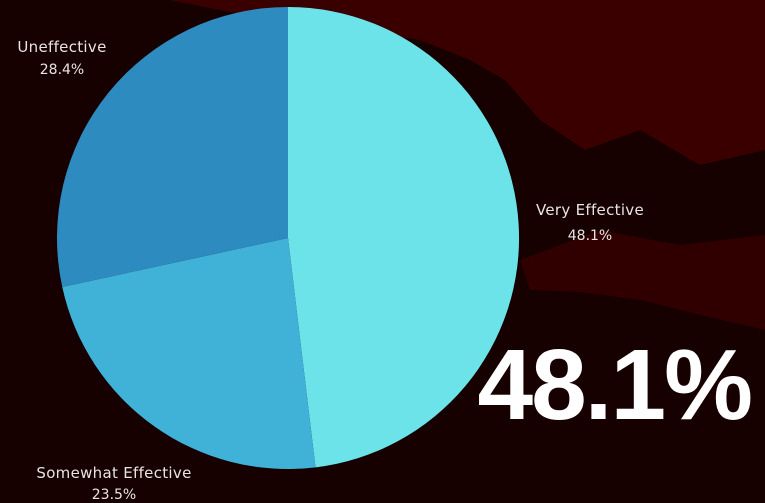 The width and height of the screenshot is (765, 503). What do you see at coordinates (113, 473) in the screenshot?
I see `label-somewhat-effective: Somewhat Effective` at bounding box center [113, 473].